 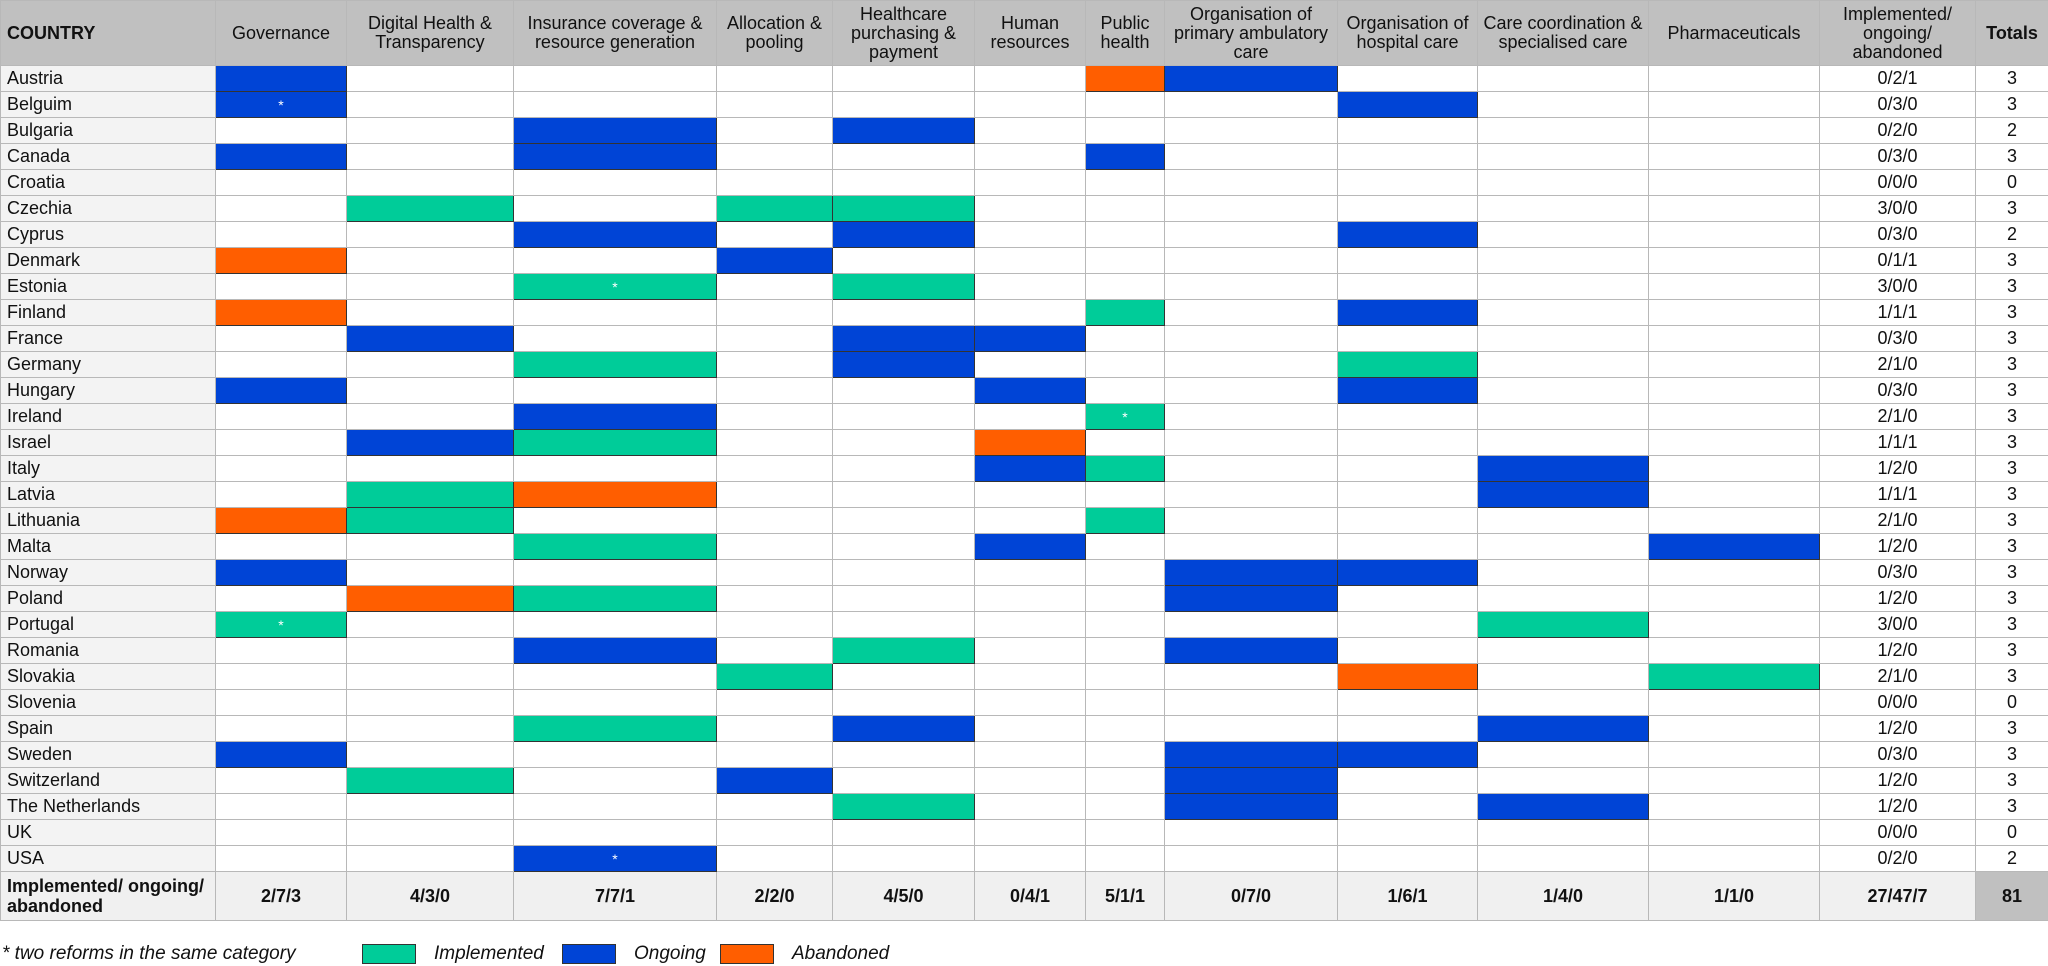 What do you see at coordinates (1024, 702) in the screenshot?
I see `table-row: Slovenia 0/0/0 0` at bounding box center [1024, 702].